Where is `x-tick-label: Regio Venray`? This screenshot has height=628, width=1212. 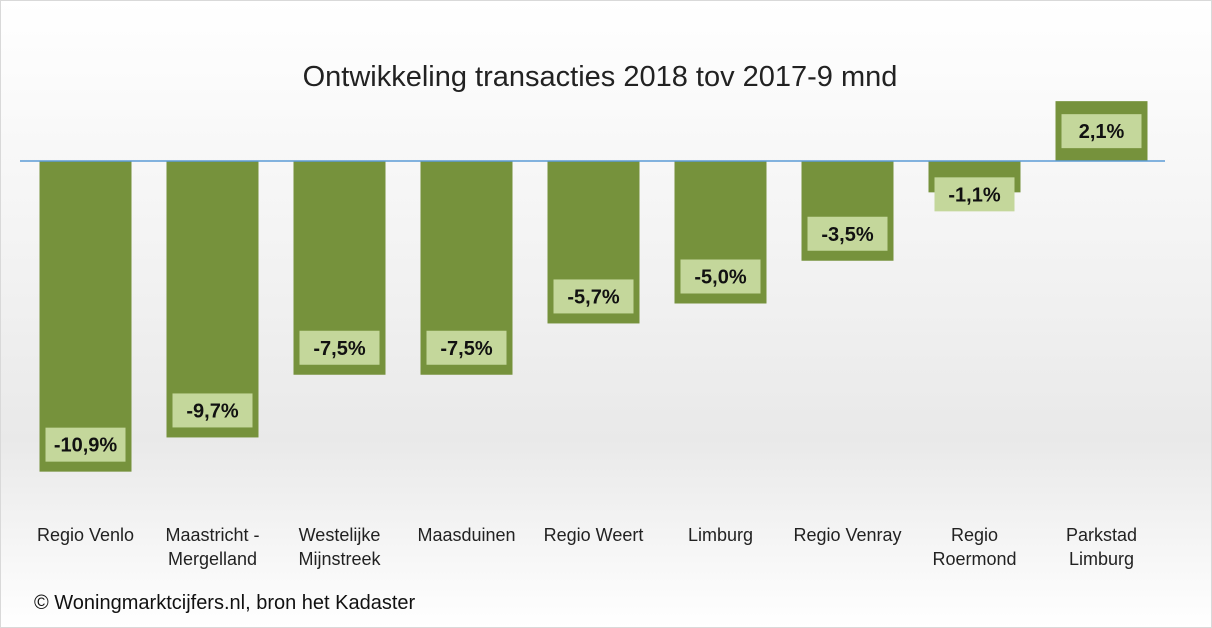
x-tick-label: Regio Venray is located at coordinates (847, 535).